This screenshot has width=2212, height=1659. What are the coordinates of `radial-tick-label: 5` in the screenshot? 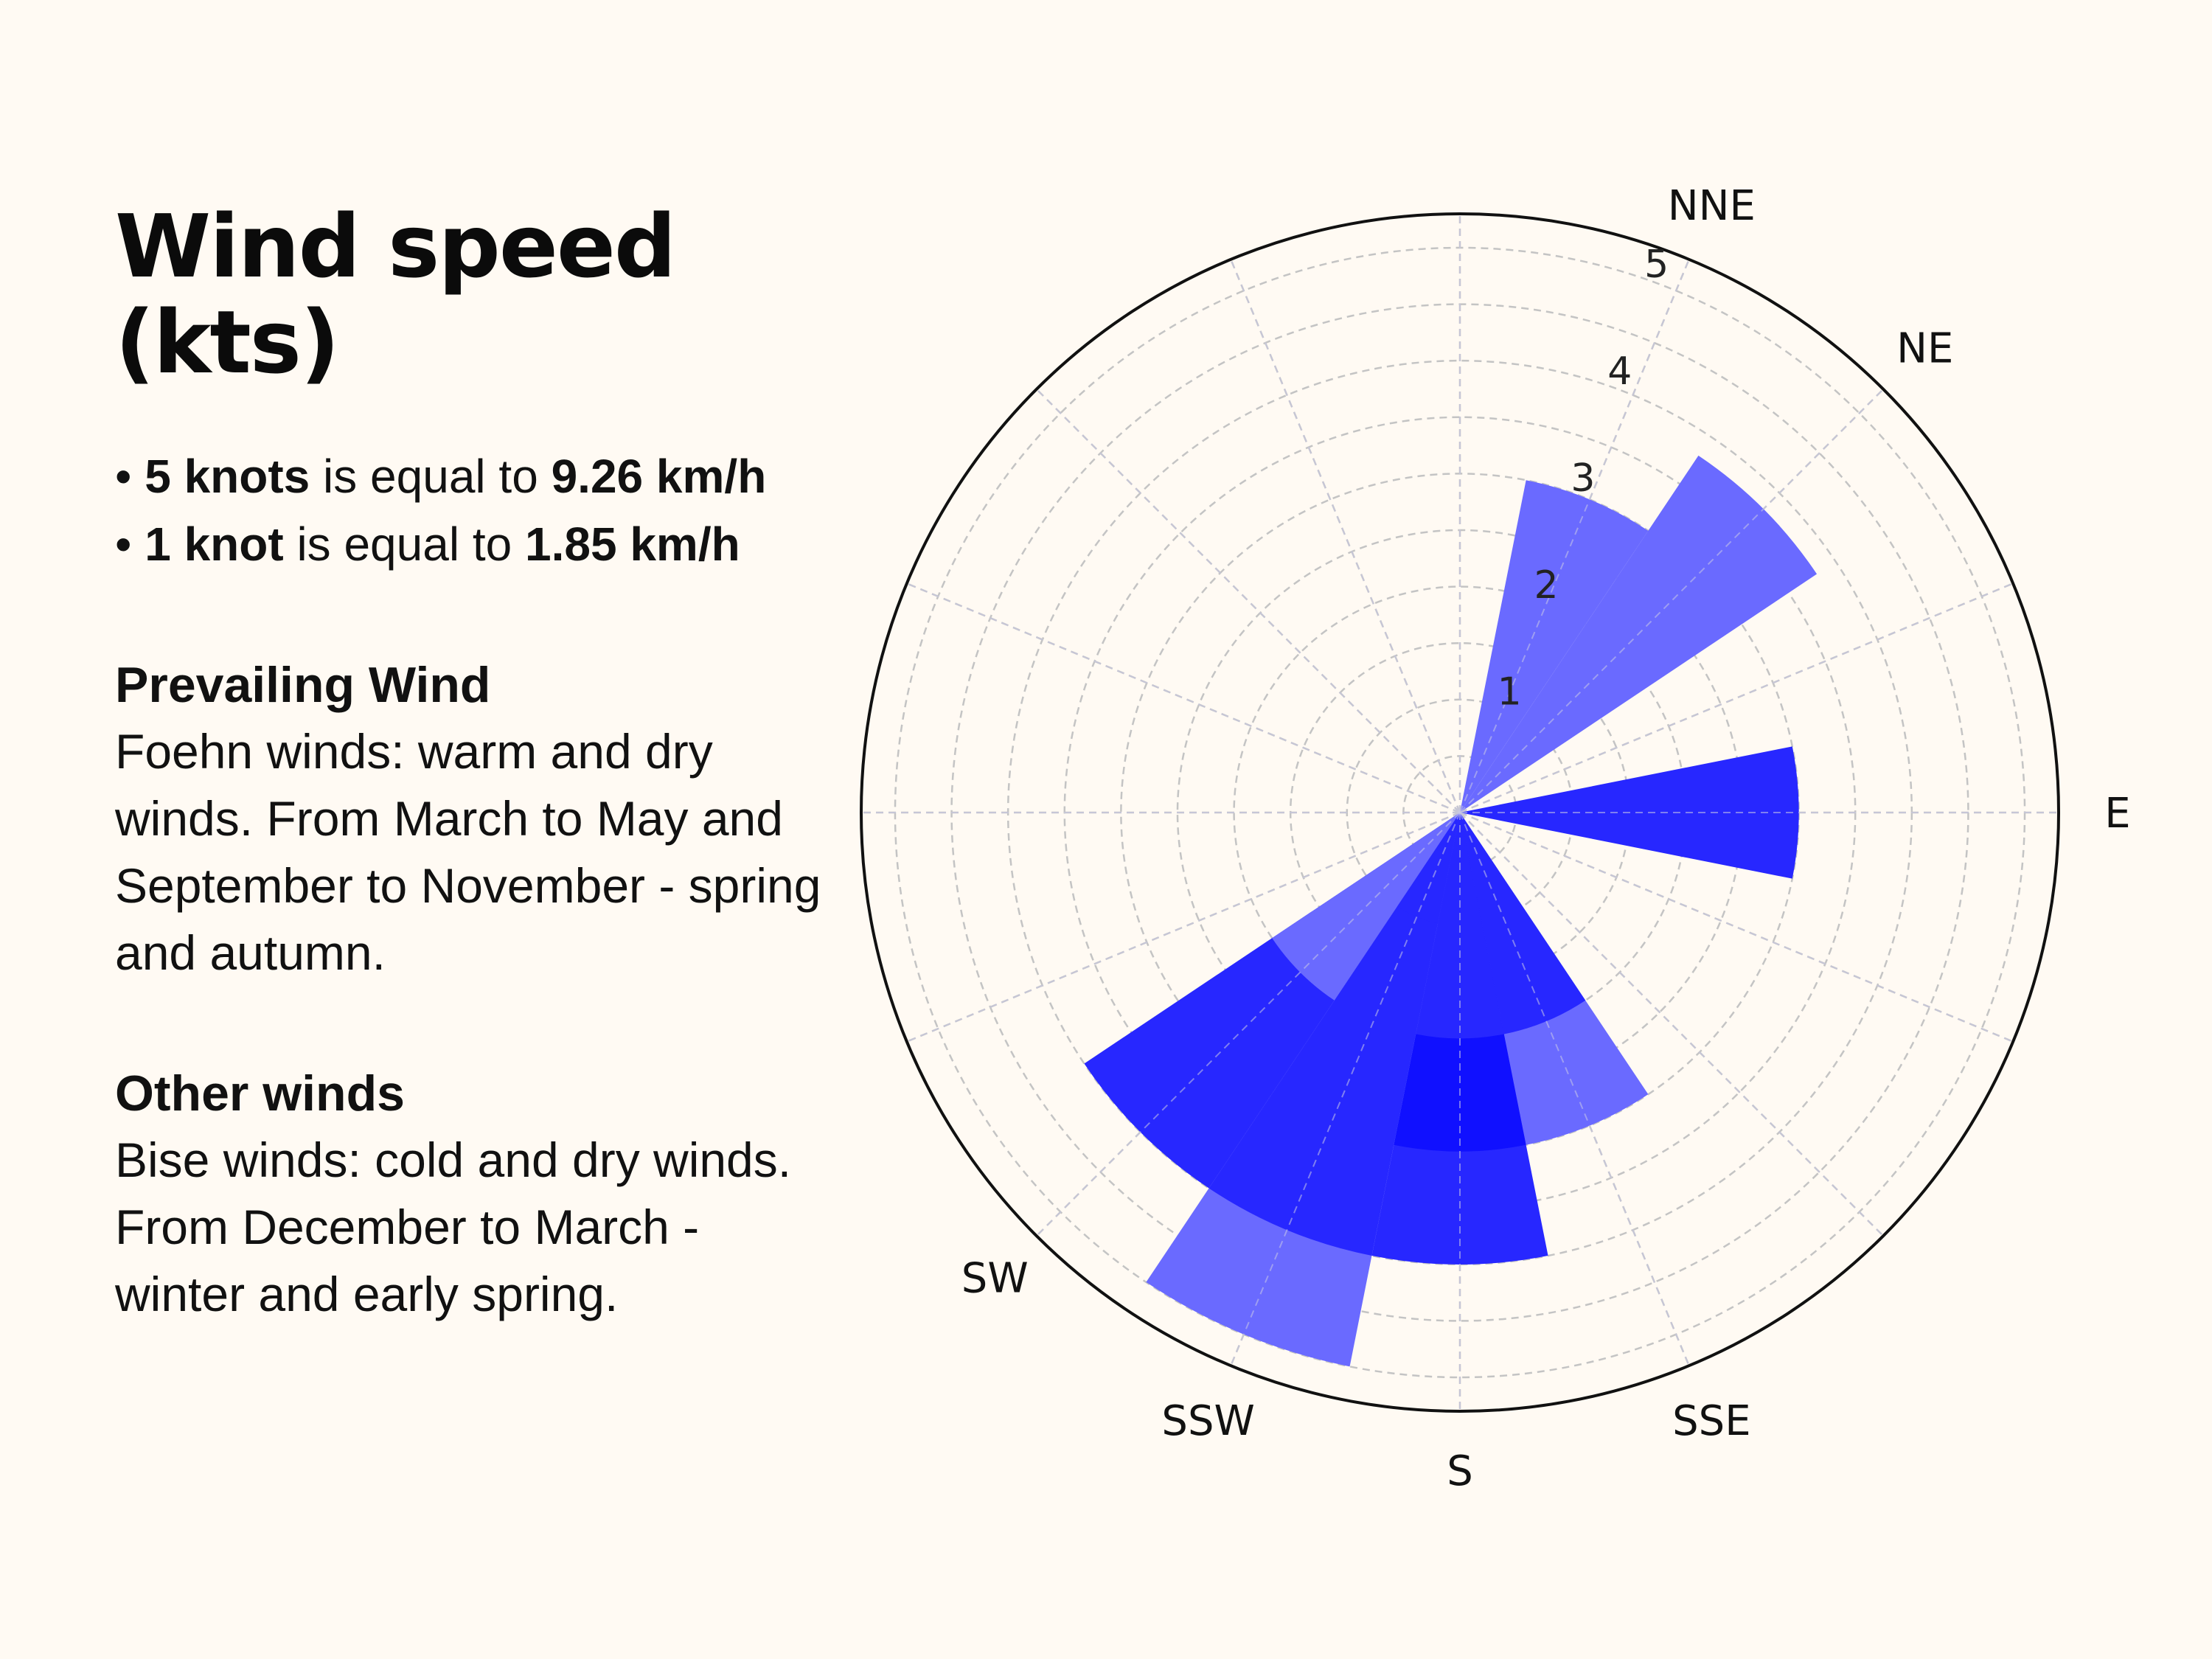 It's located at (1656, 265).